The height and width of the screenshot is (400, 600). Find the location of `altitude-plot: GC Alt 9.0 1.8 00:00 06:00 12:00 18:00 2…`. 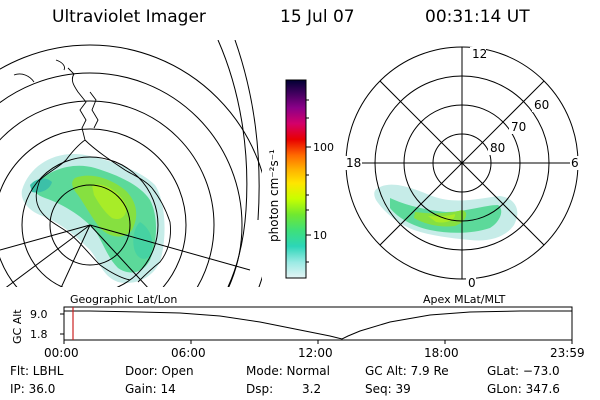

altitude-plot: GC Alt 9.0 1.8 00:00 06:00 12:00 18:00 2… is located at coordinates (298, 333).